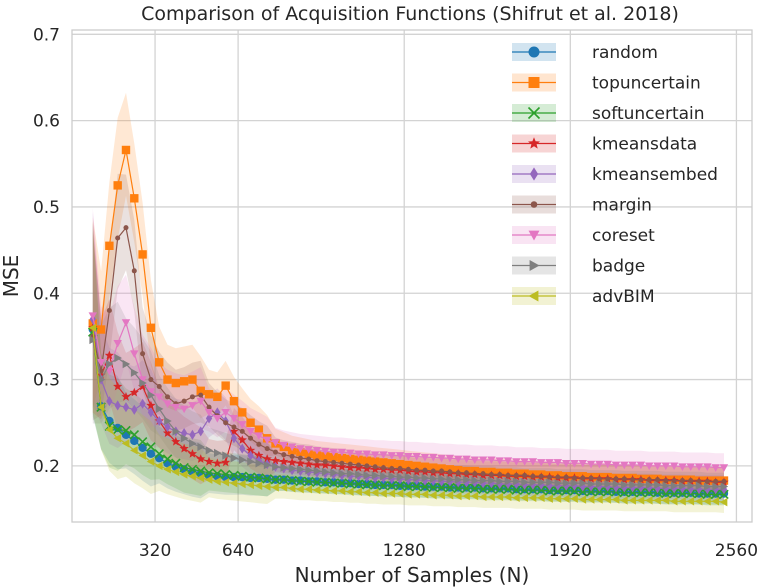  Describe the element at coordinates (534, 265) in the screenshot. I see `legend-marker-badge` at that location.